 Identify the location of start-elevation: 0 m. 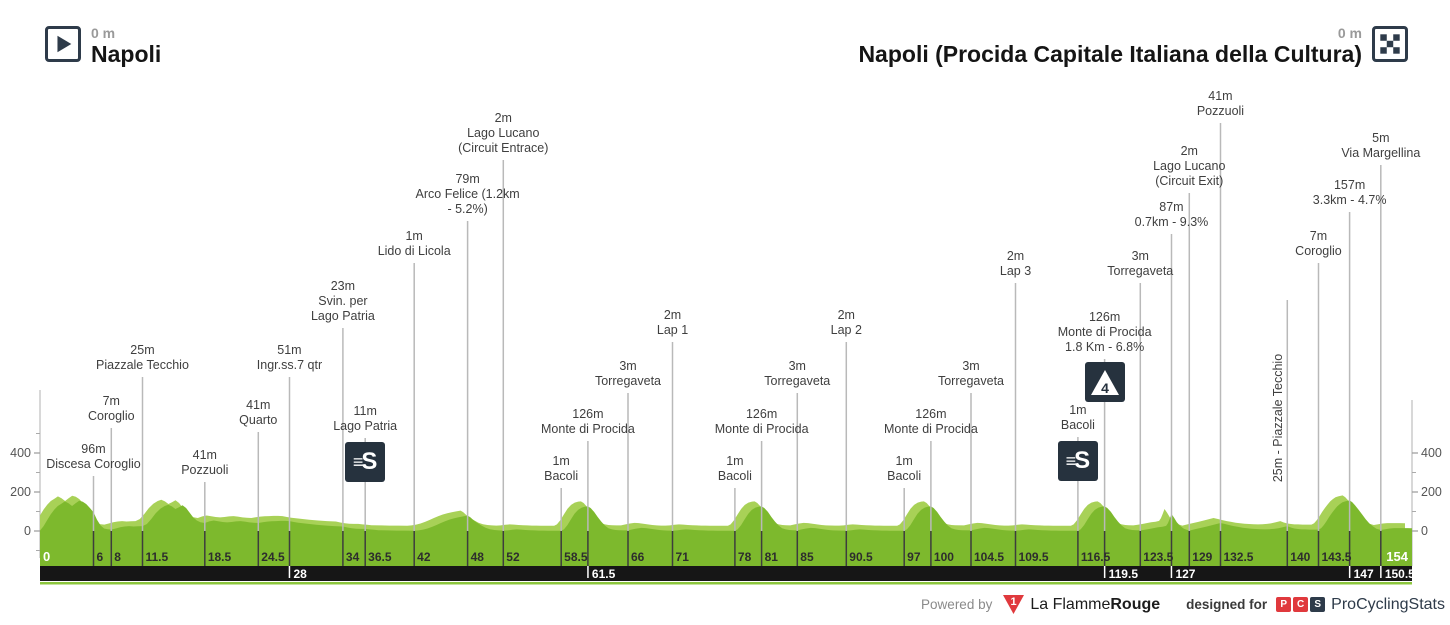
(103, 33).